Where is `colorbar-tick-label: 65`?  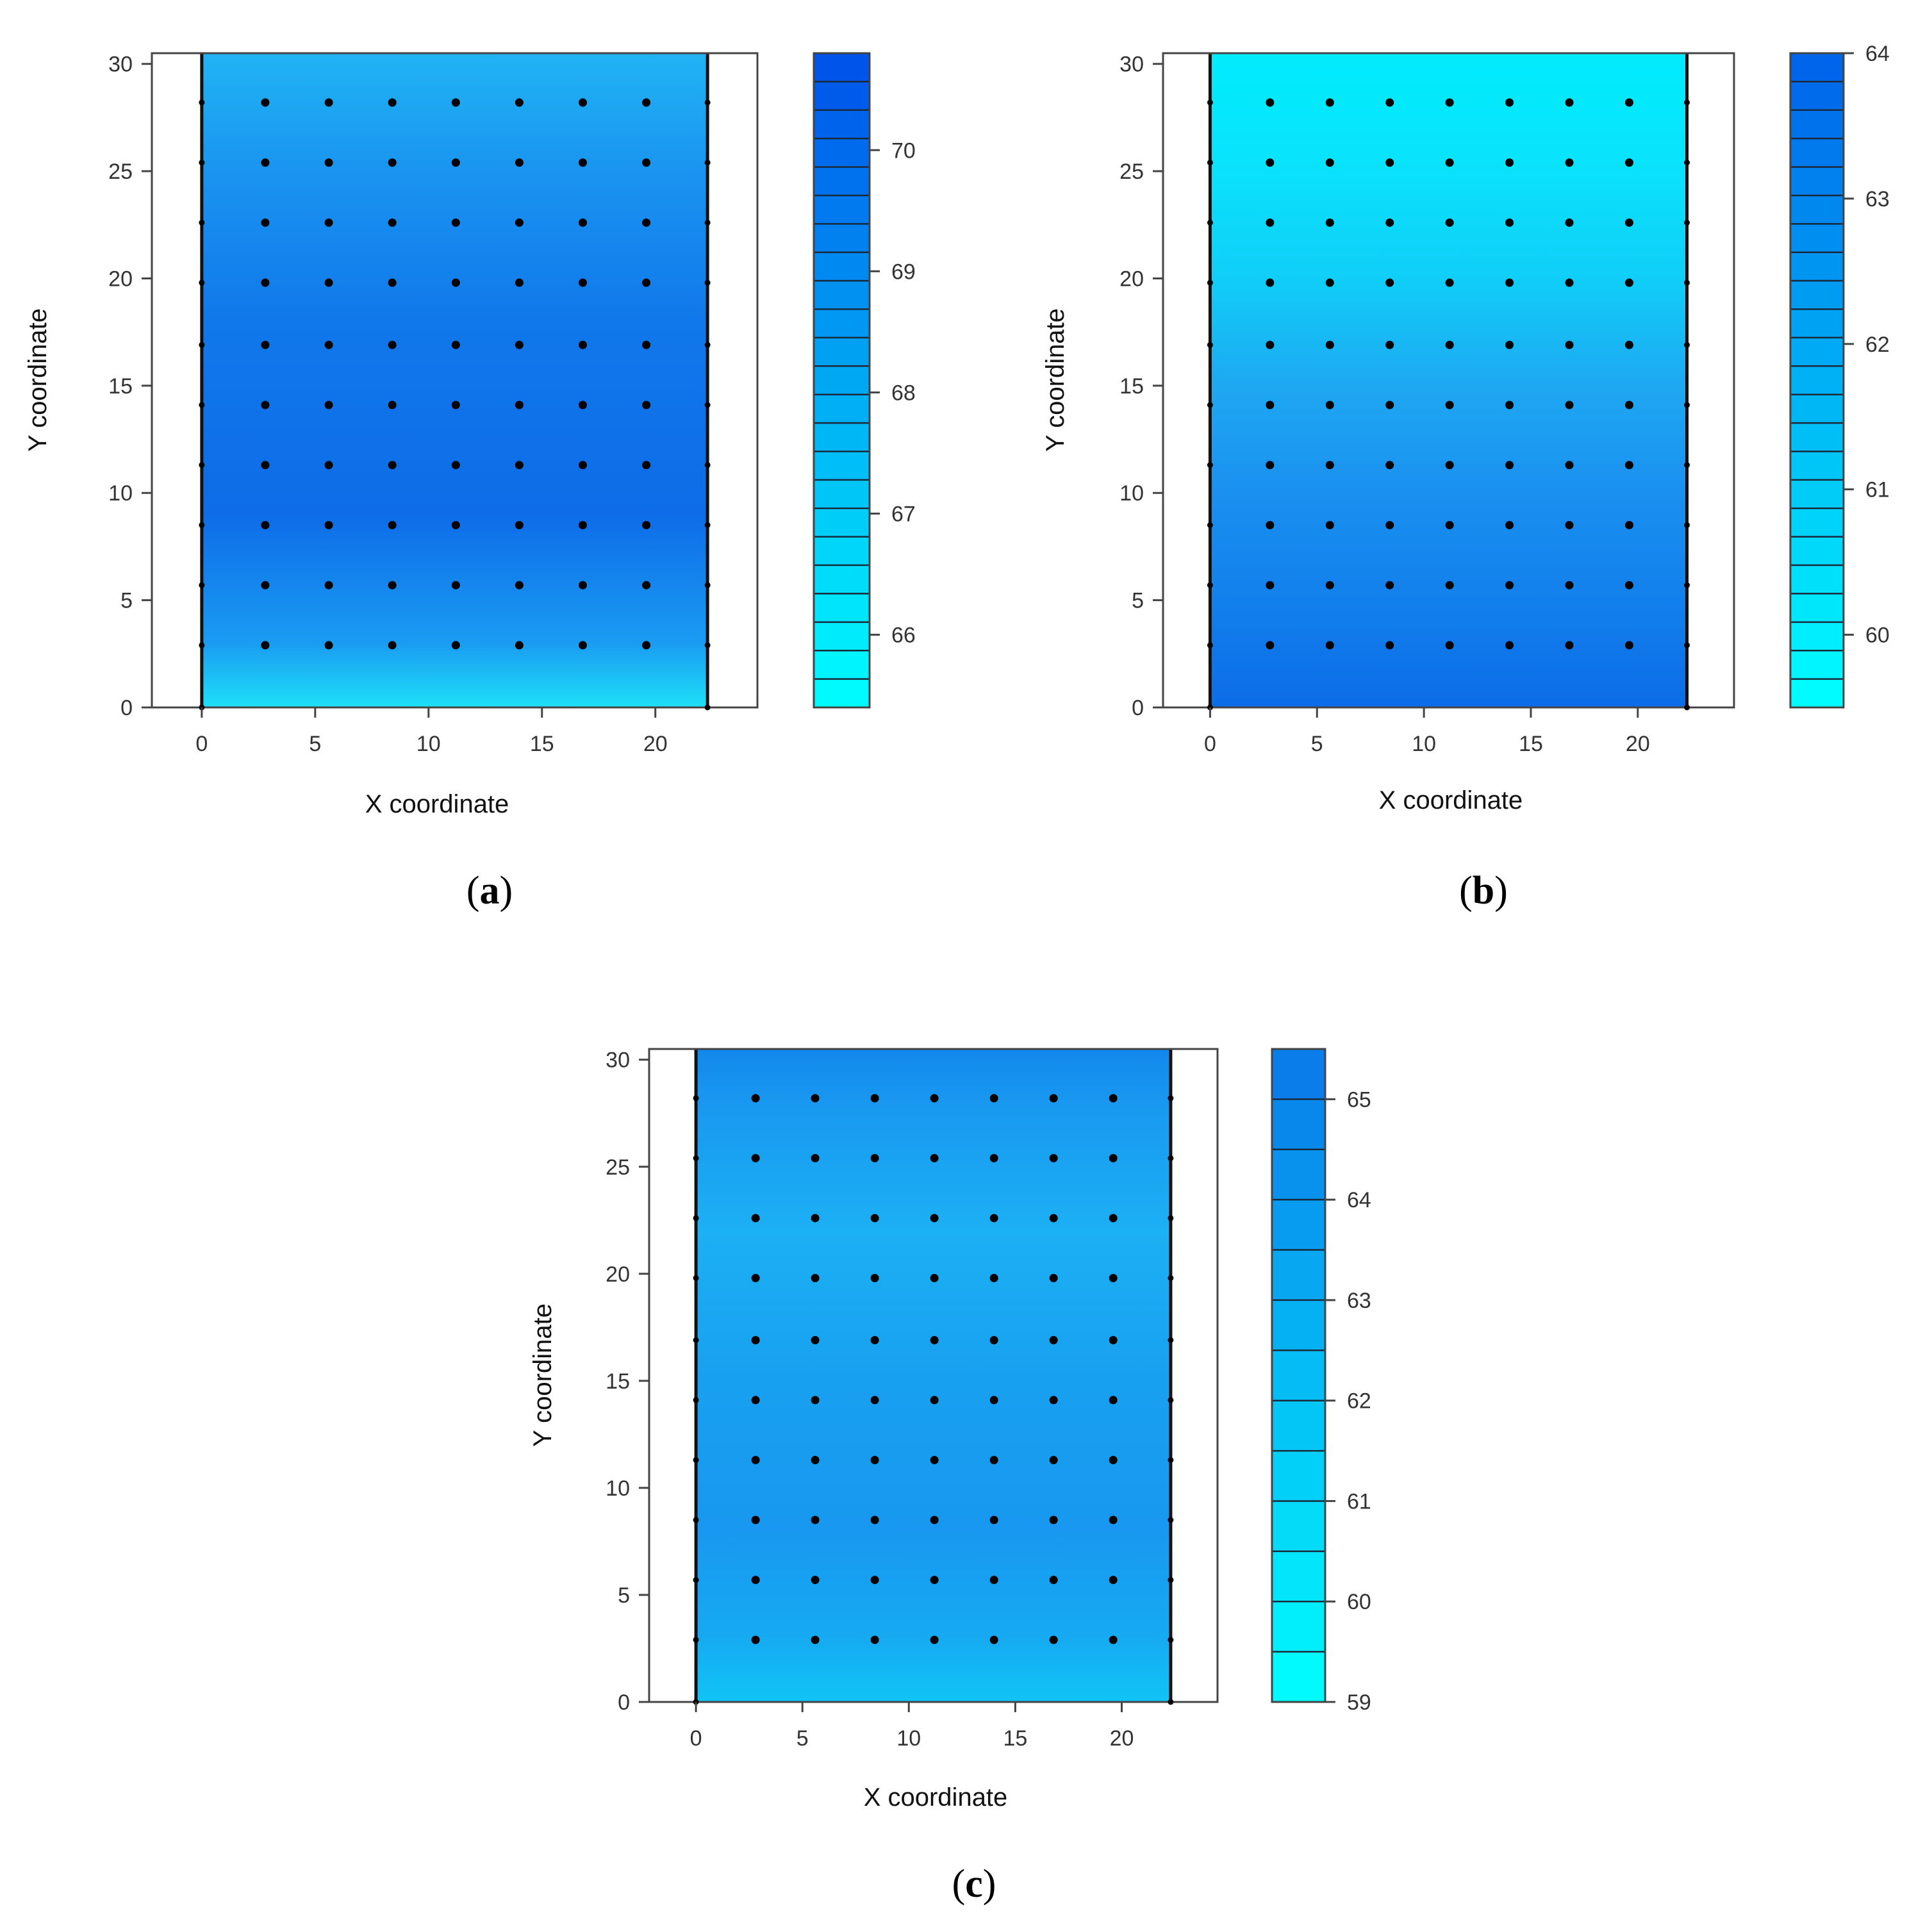 colorbar-tick-label: 65 is located at coordinates (1359, 1099).